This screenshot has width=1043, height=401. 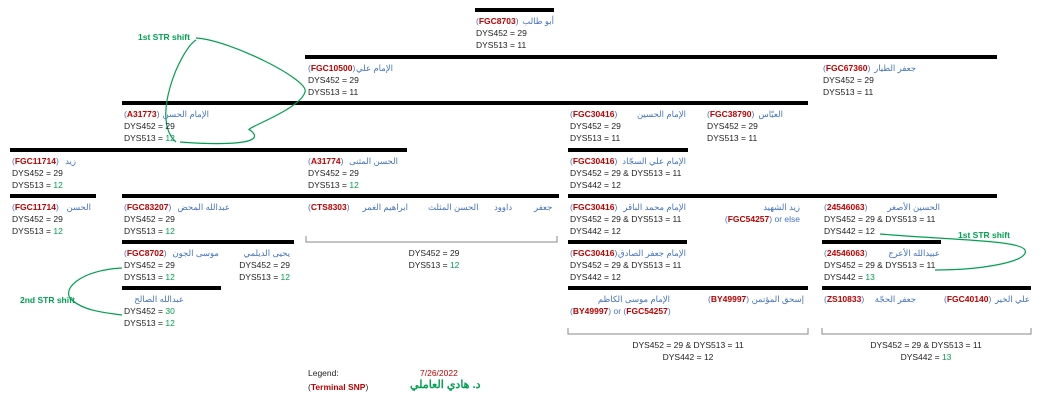 I want to click on str-shift-label-1b: 1st STR shift, so click(x=984, y=235).